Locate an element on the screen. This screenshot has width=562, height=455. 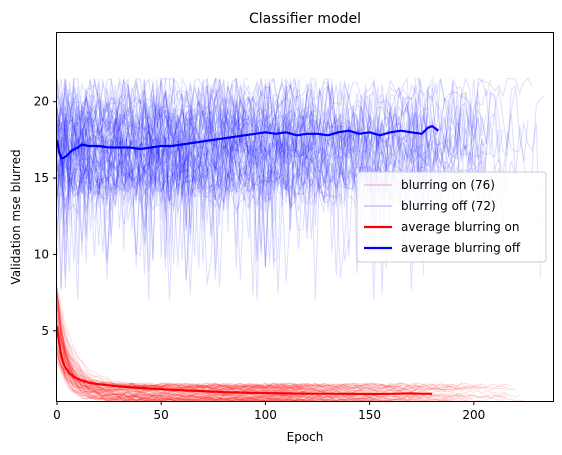
legend-label-average-blurring-on: average blurring on is located at coordinates (460, 227).